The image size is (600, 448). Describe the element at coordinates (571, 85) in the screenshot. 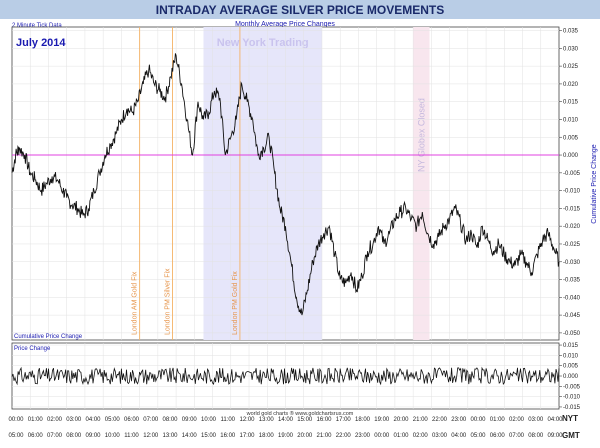

I see `y-tick-label: 0.020` at that location.